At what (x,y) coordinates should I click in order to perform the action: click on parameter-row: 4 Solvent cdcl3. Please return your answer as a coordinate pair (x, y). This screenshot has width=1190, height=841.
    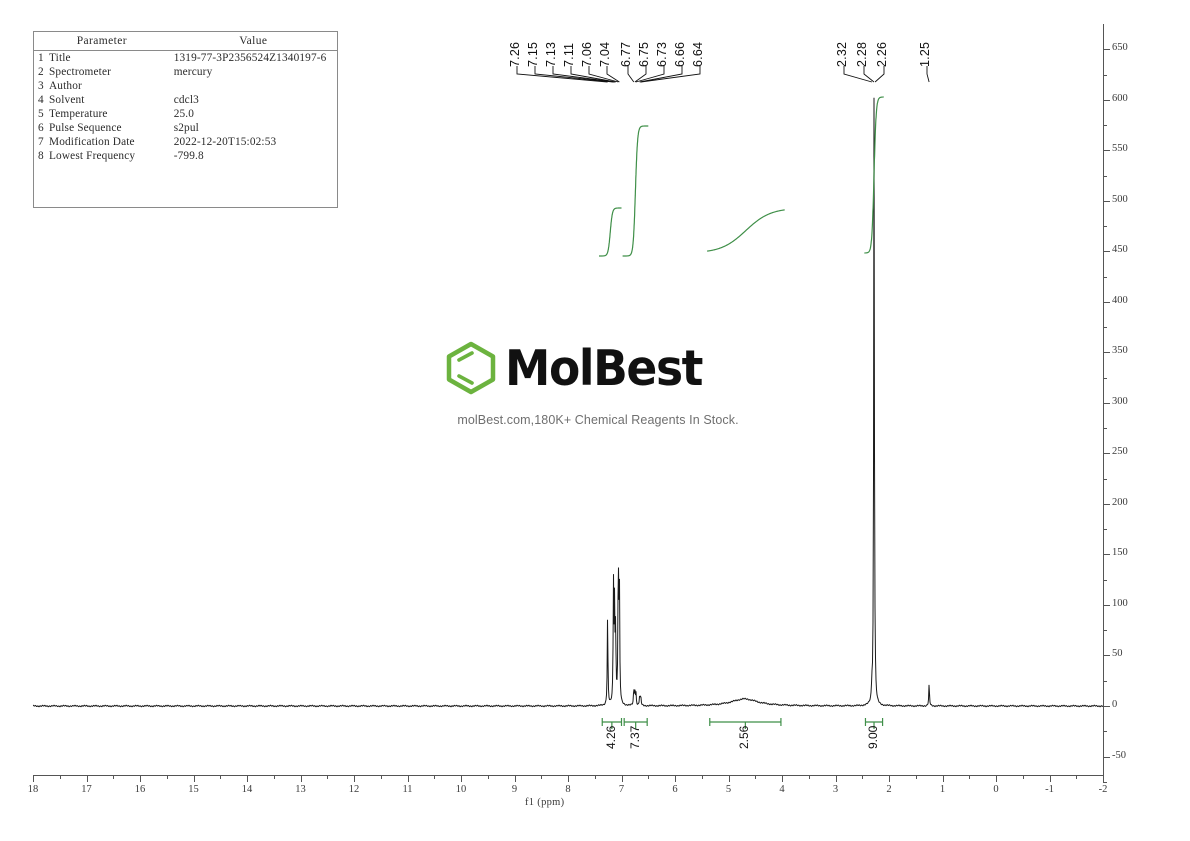
    Looking at the image, I should click on (185, 100).